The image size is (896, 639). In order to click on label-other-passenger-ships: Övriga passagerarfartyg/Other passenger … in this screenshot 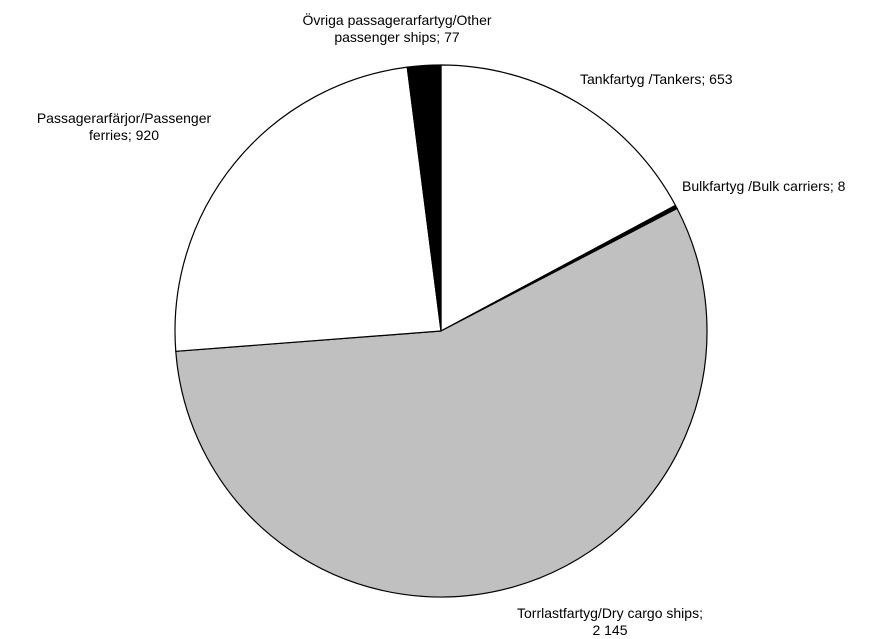, I will do `click(397, 28)`.